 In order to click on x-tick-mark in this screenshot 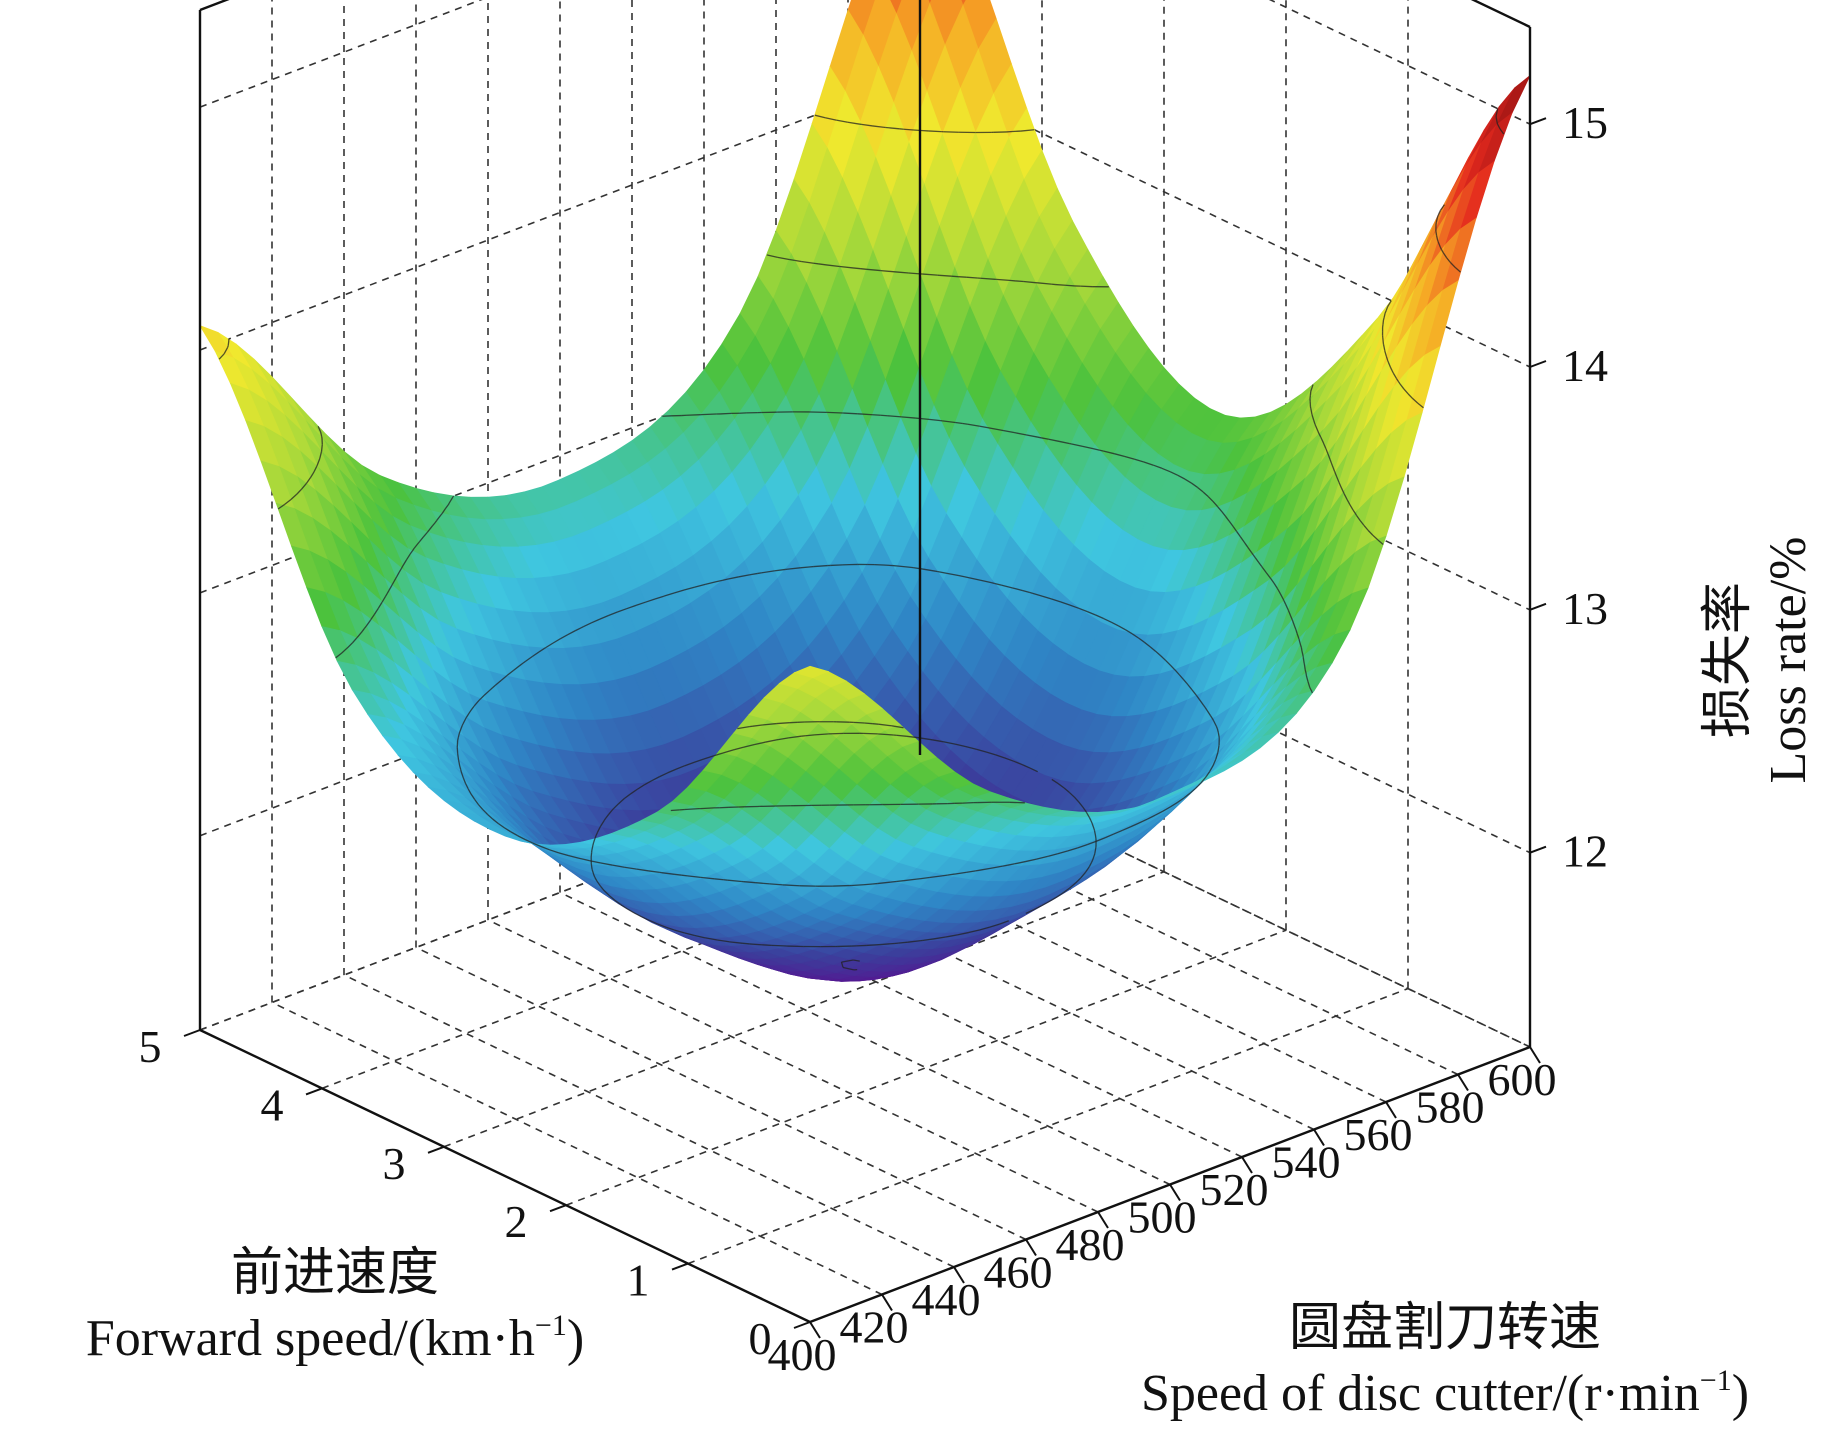, I will do `click(959, 1275)`.